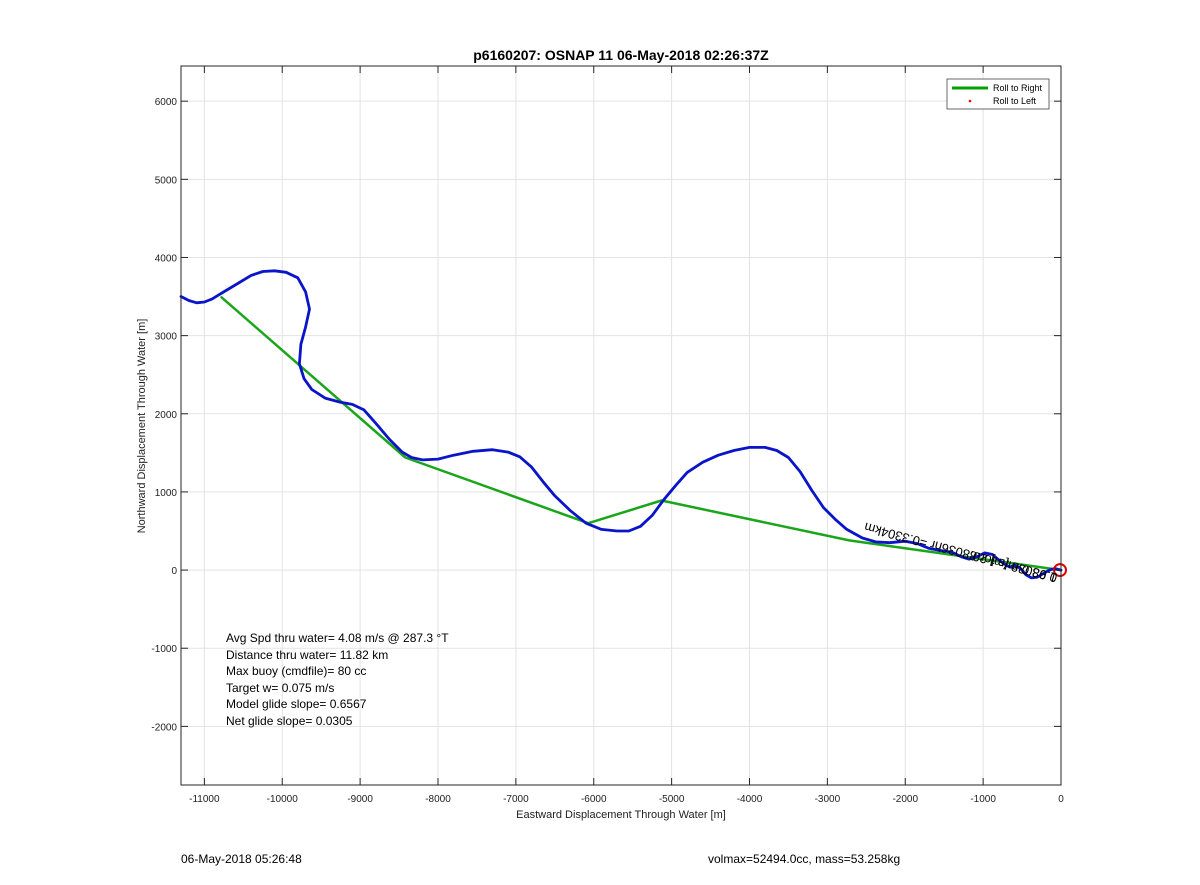  What do you see at coordinates (621, 55) in the screenshot?
I see `chart-title: p6160207: OSNAP 11 06-May-2018 02:26:37Z` at bounding box center [621, 55].